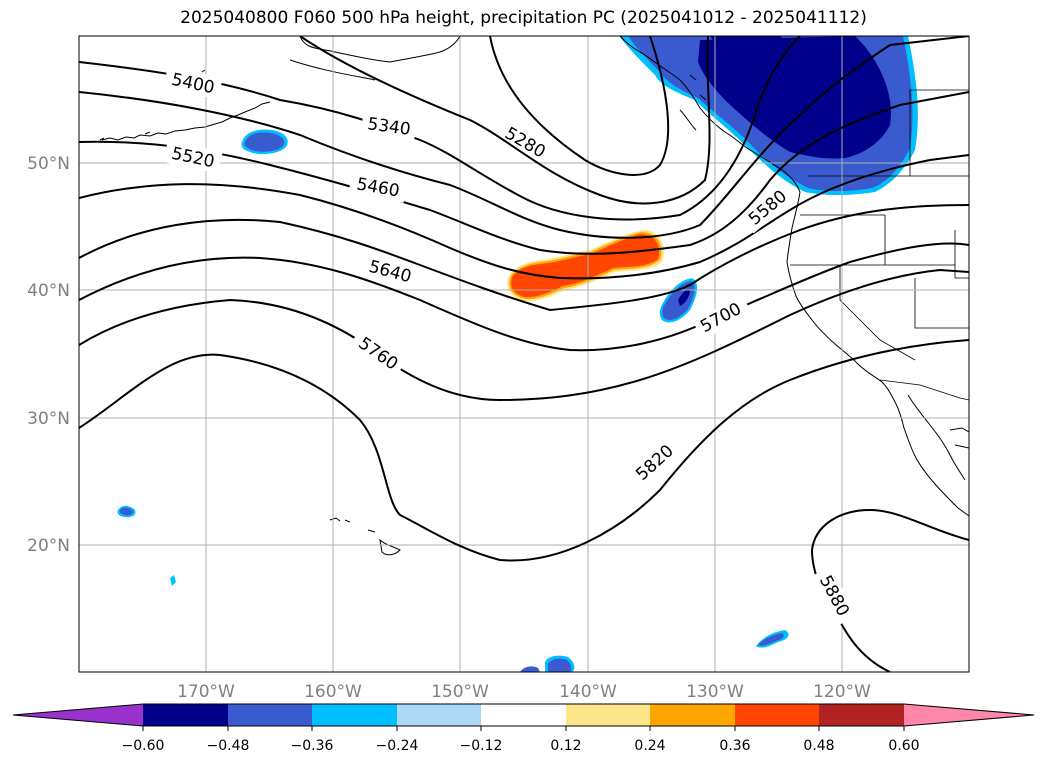  I want to click on lon-tick-160w: 160°W, so click(333, 692).